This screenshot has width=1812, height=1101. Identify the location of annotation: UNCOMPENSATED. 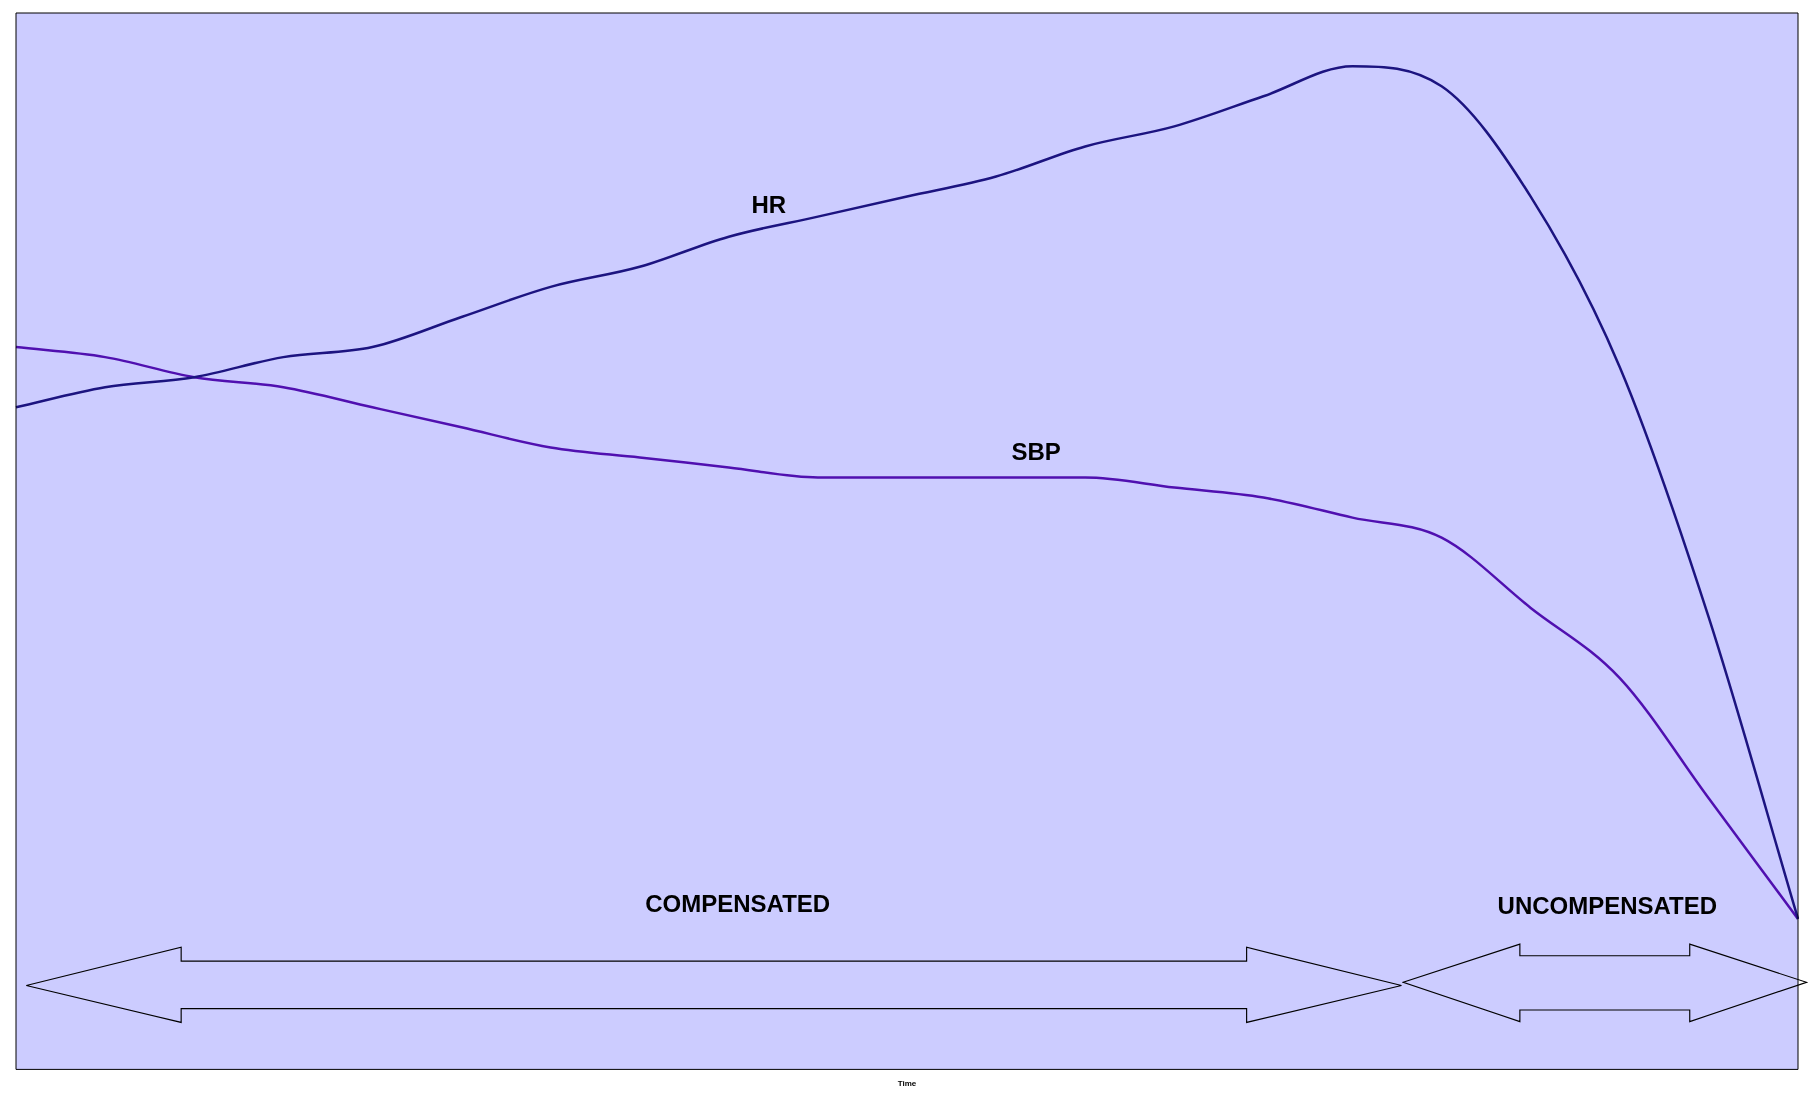
(1607, 906).